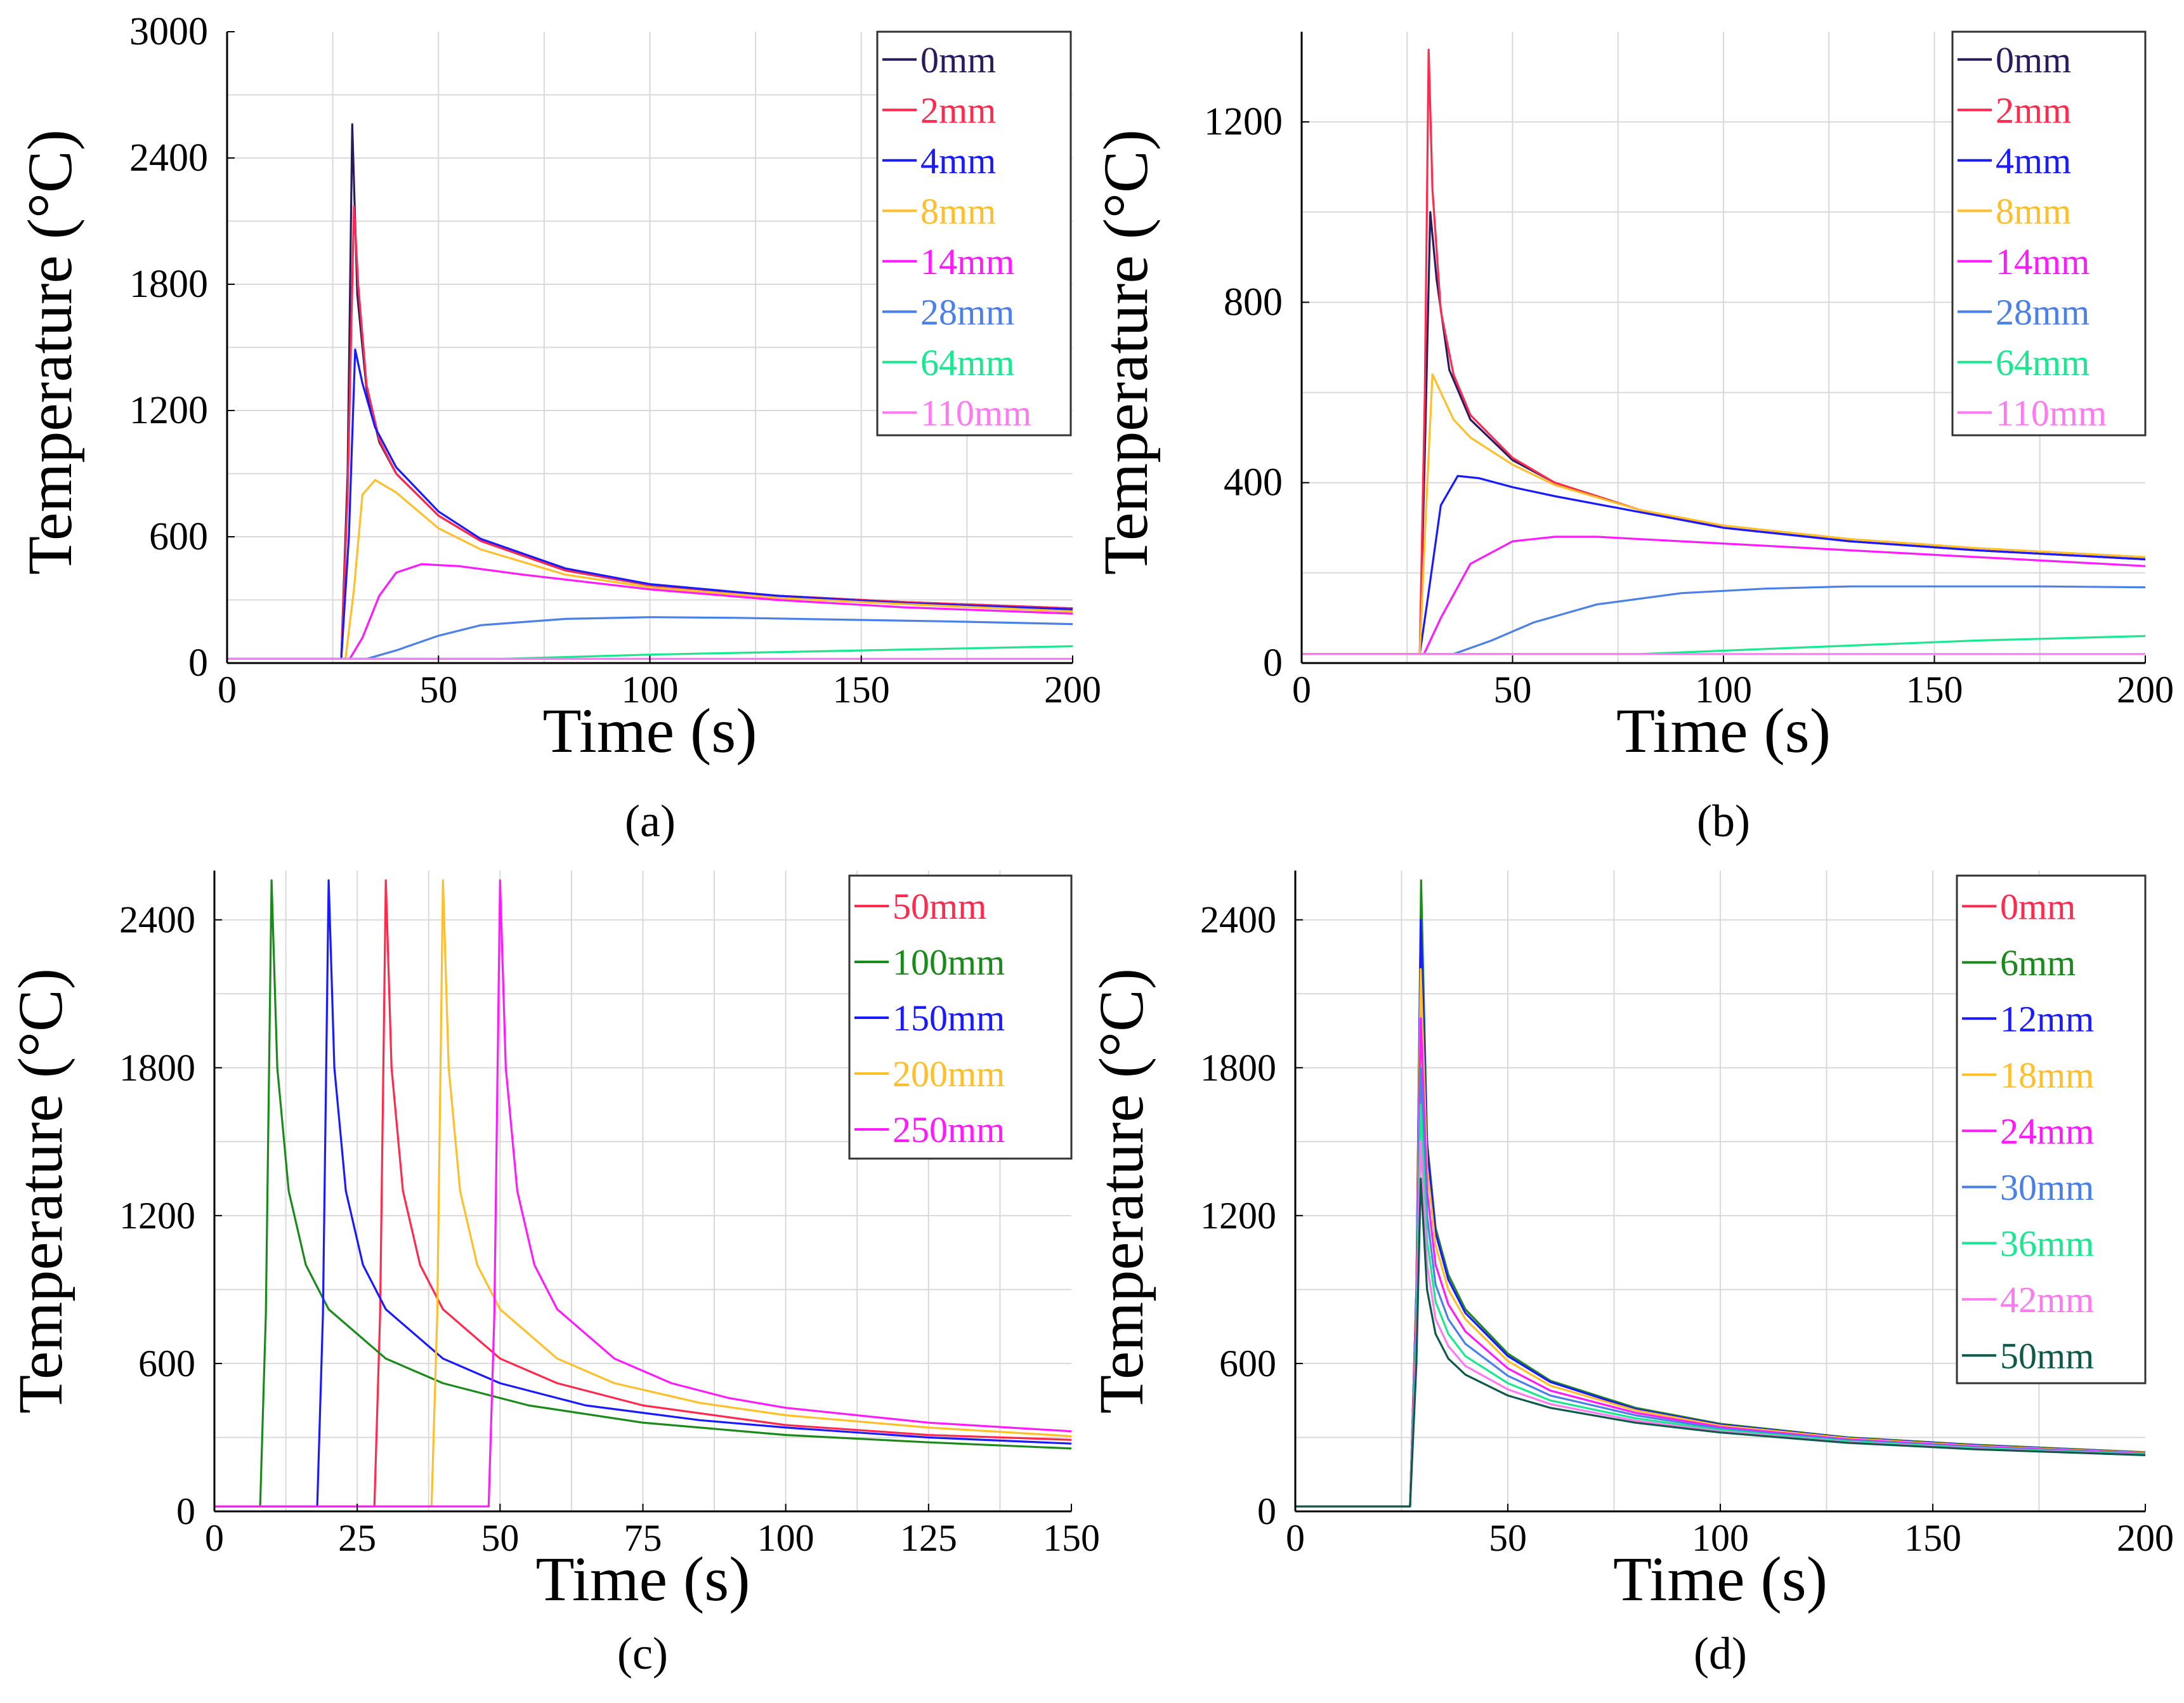 The height and width of the screenshot is (1703, 2184). Describe the element at coordinates (1723, 821) in the screenshot. I see `panel-label: (b)` at that location.